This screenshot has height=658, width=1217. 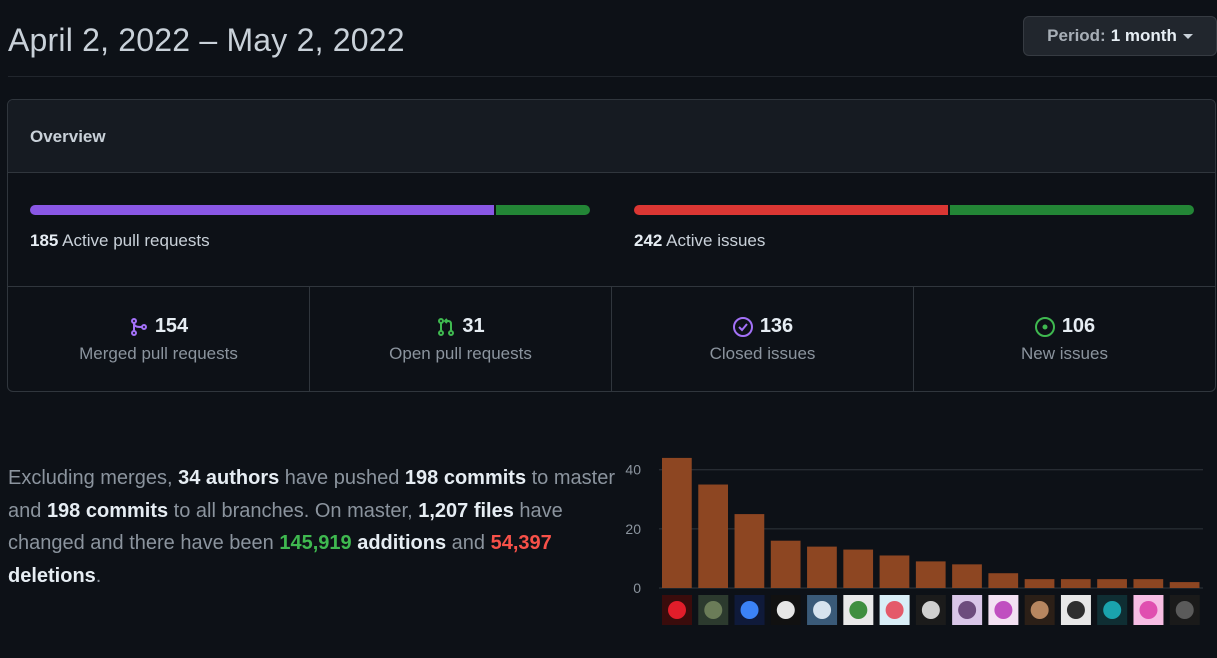 I want to click on new-issues-label: New issues, so click(x=1064, y=353).